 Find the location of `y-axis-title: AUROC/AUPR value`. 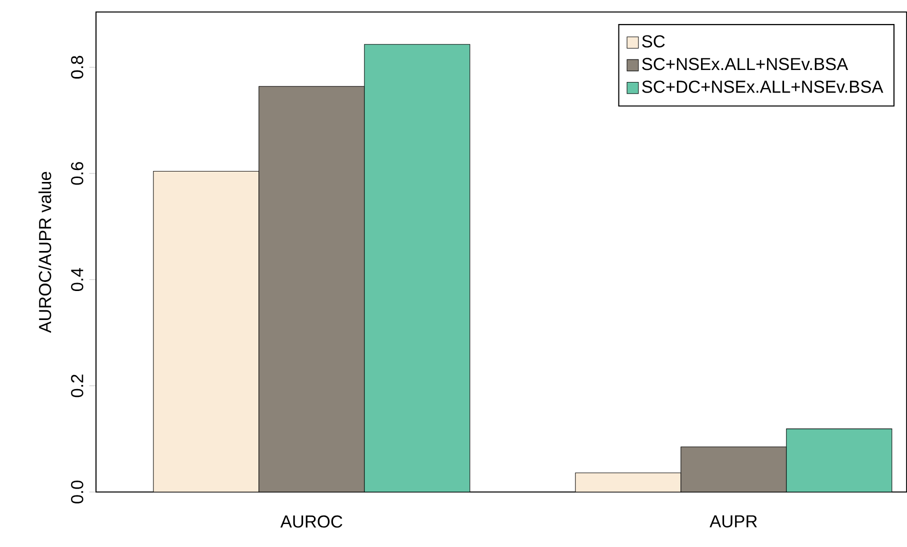

y-axis-title: AUROC/AUPR value is located at coordinates (45, 252).